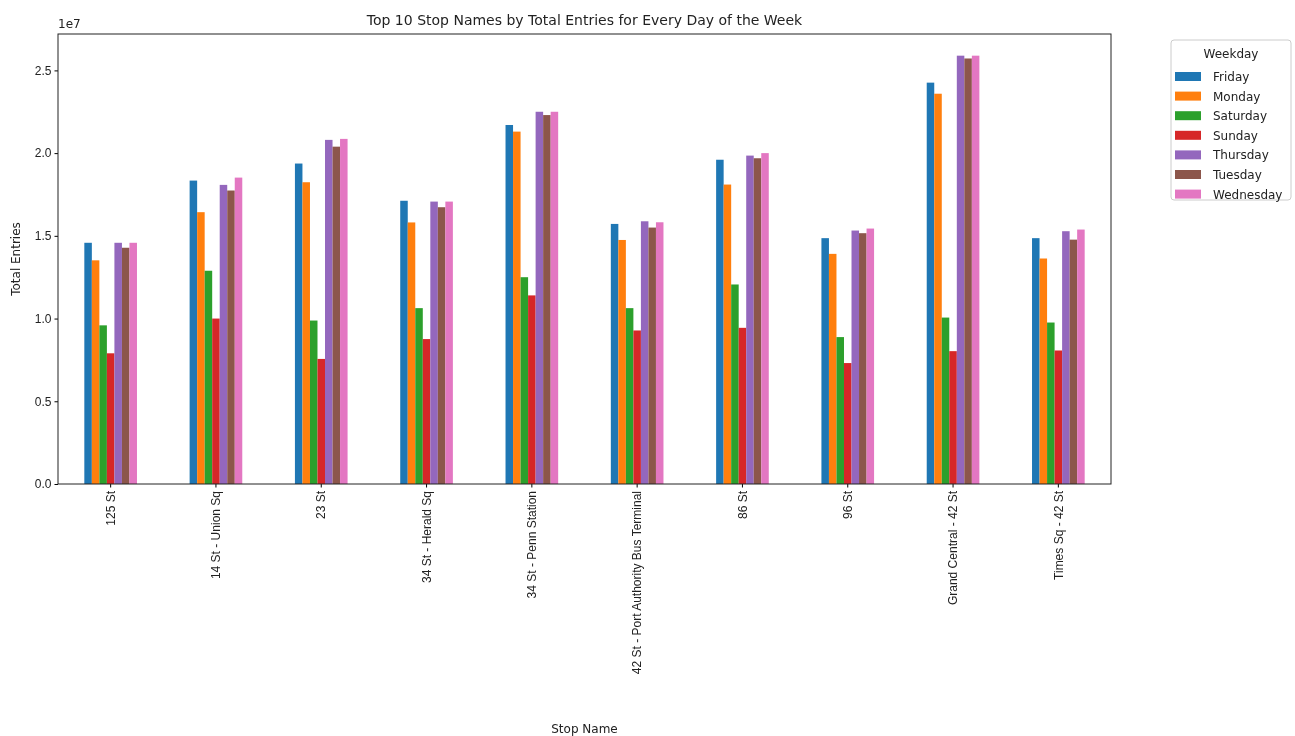 The image size is (1295, 736). Describe the element at coordinates (1237, 96) in the screenshot. I see `legend-label: Monday` at that location.